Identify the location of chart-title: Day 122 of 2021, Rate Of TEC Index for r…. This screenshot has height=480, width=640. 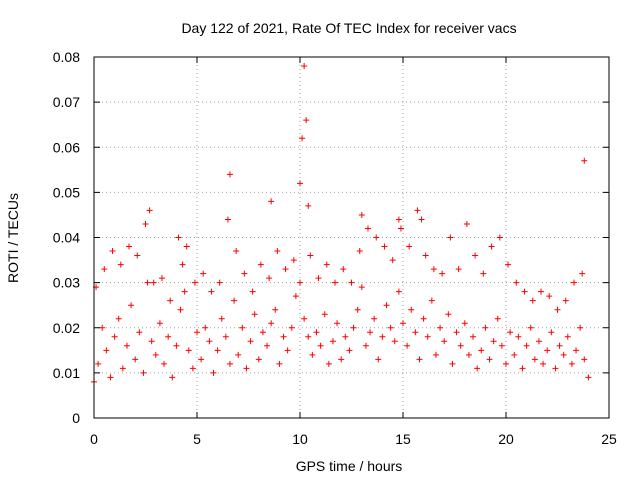
(348, 28).